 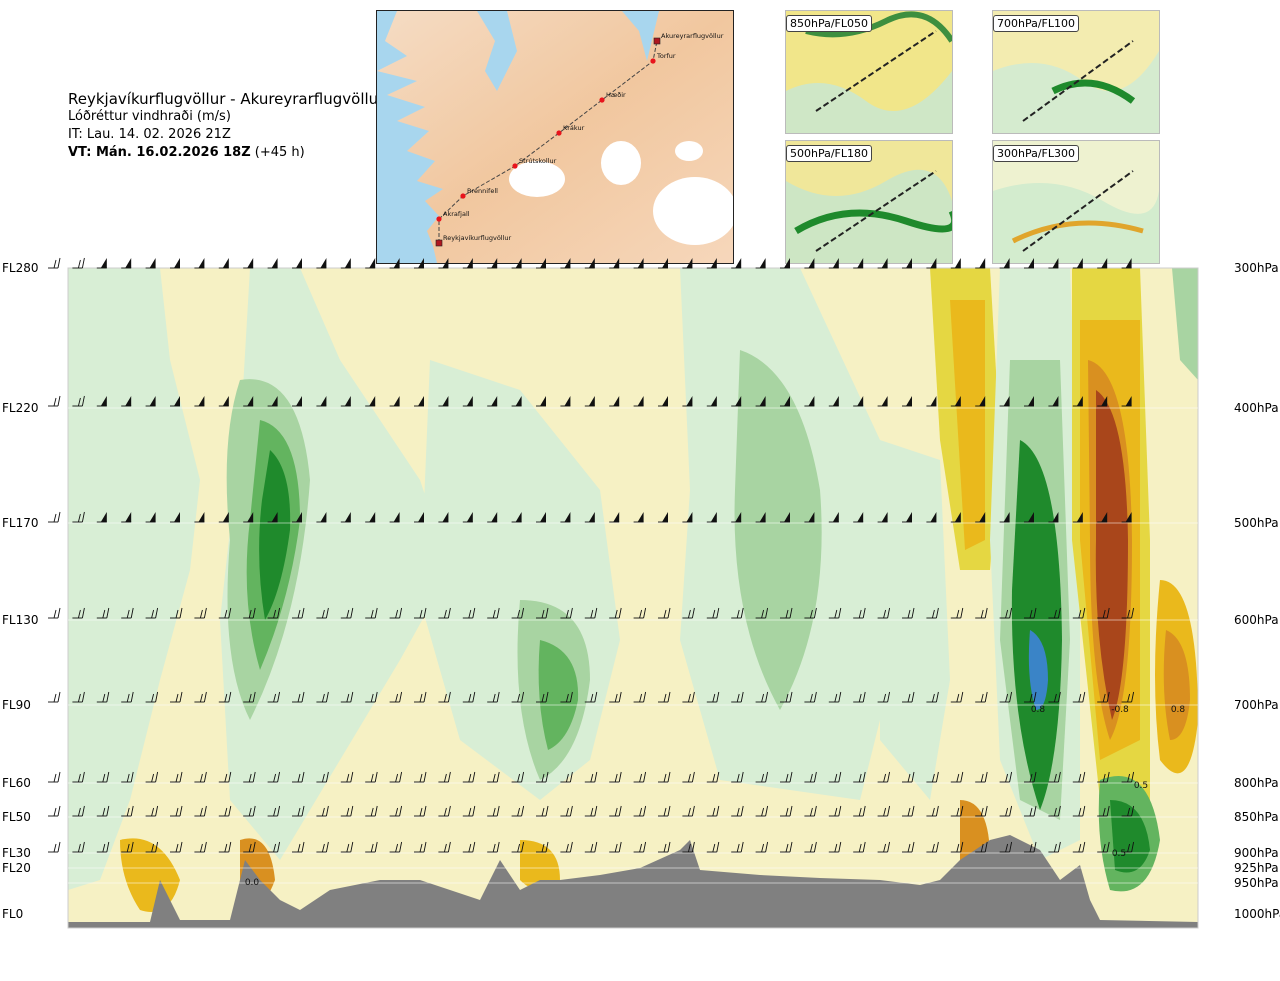 I want to click on minimap-700-svg, so click(x=1076, y=72).